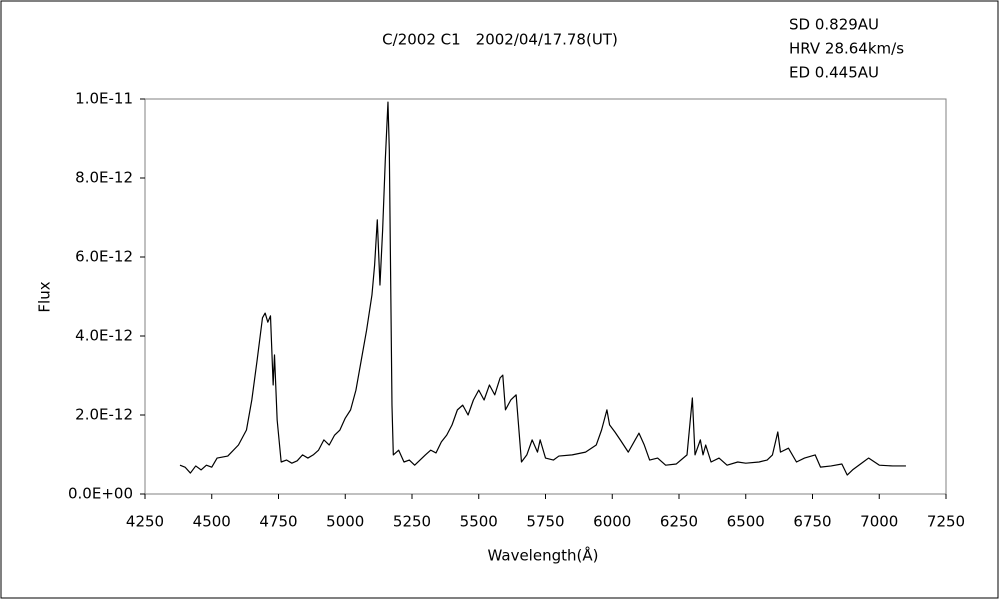 The image size is (1000, 600). What do you see at coordinates (45, 296) in the screenshot?
I see `y-axis-label: Flux` at bounding box center [45, 296].